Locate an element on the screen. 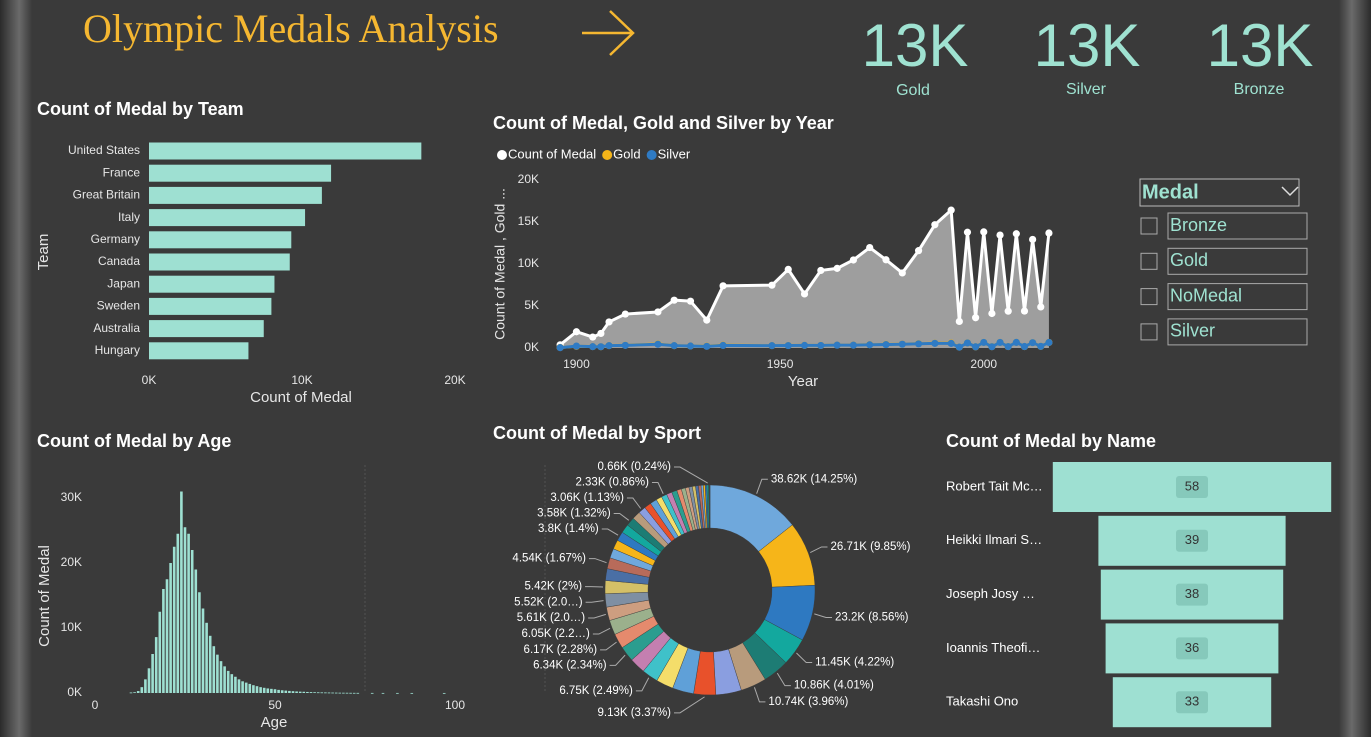 The height and width of the screenshot is (737, 1371). data-label: 9.13K (3.37%) is located at coordinates (634, 713).